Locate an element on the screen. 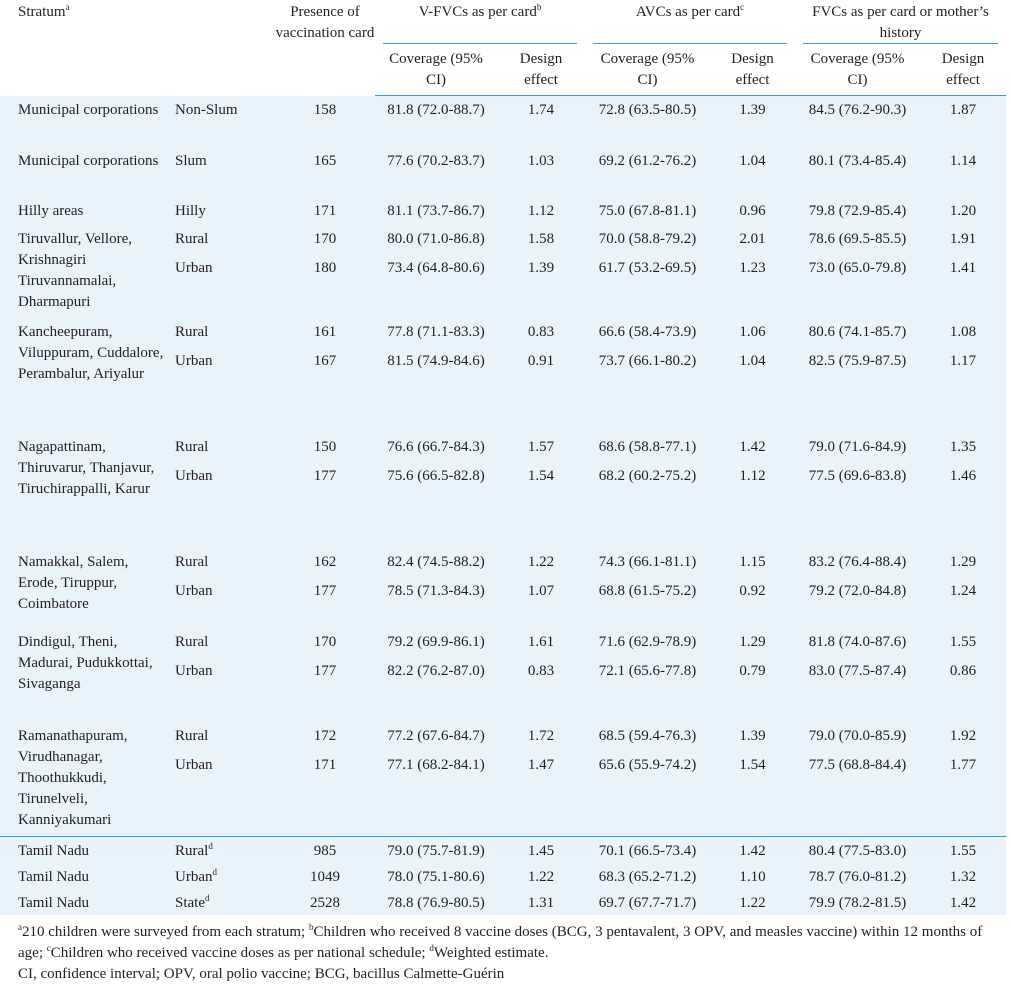 The image size is (1011, 991). v-coverage: 78.8 (76.9-80.5) is located at coordinates (436, 901).